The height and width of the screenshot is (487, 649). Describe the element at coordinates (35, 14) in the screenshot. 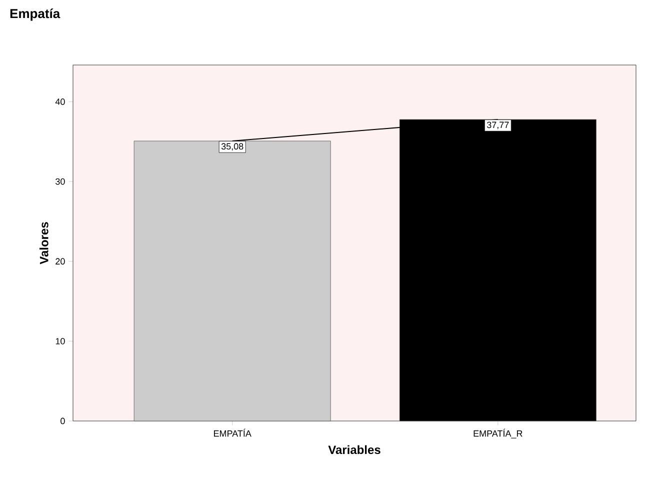

I see `chart-title: Empatía` at that location.